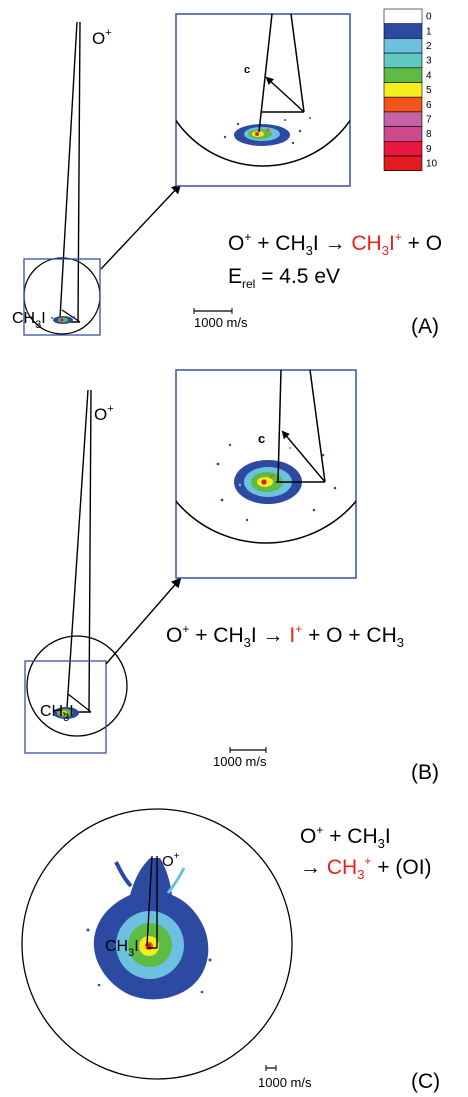 The width and height of the screenshot is (468, 1097). Describe the element at coordinates (297, 63) in the screenshot. I see `panel-a-inset-vector-right` at that location.